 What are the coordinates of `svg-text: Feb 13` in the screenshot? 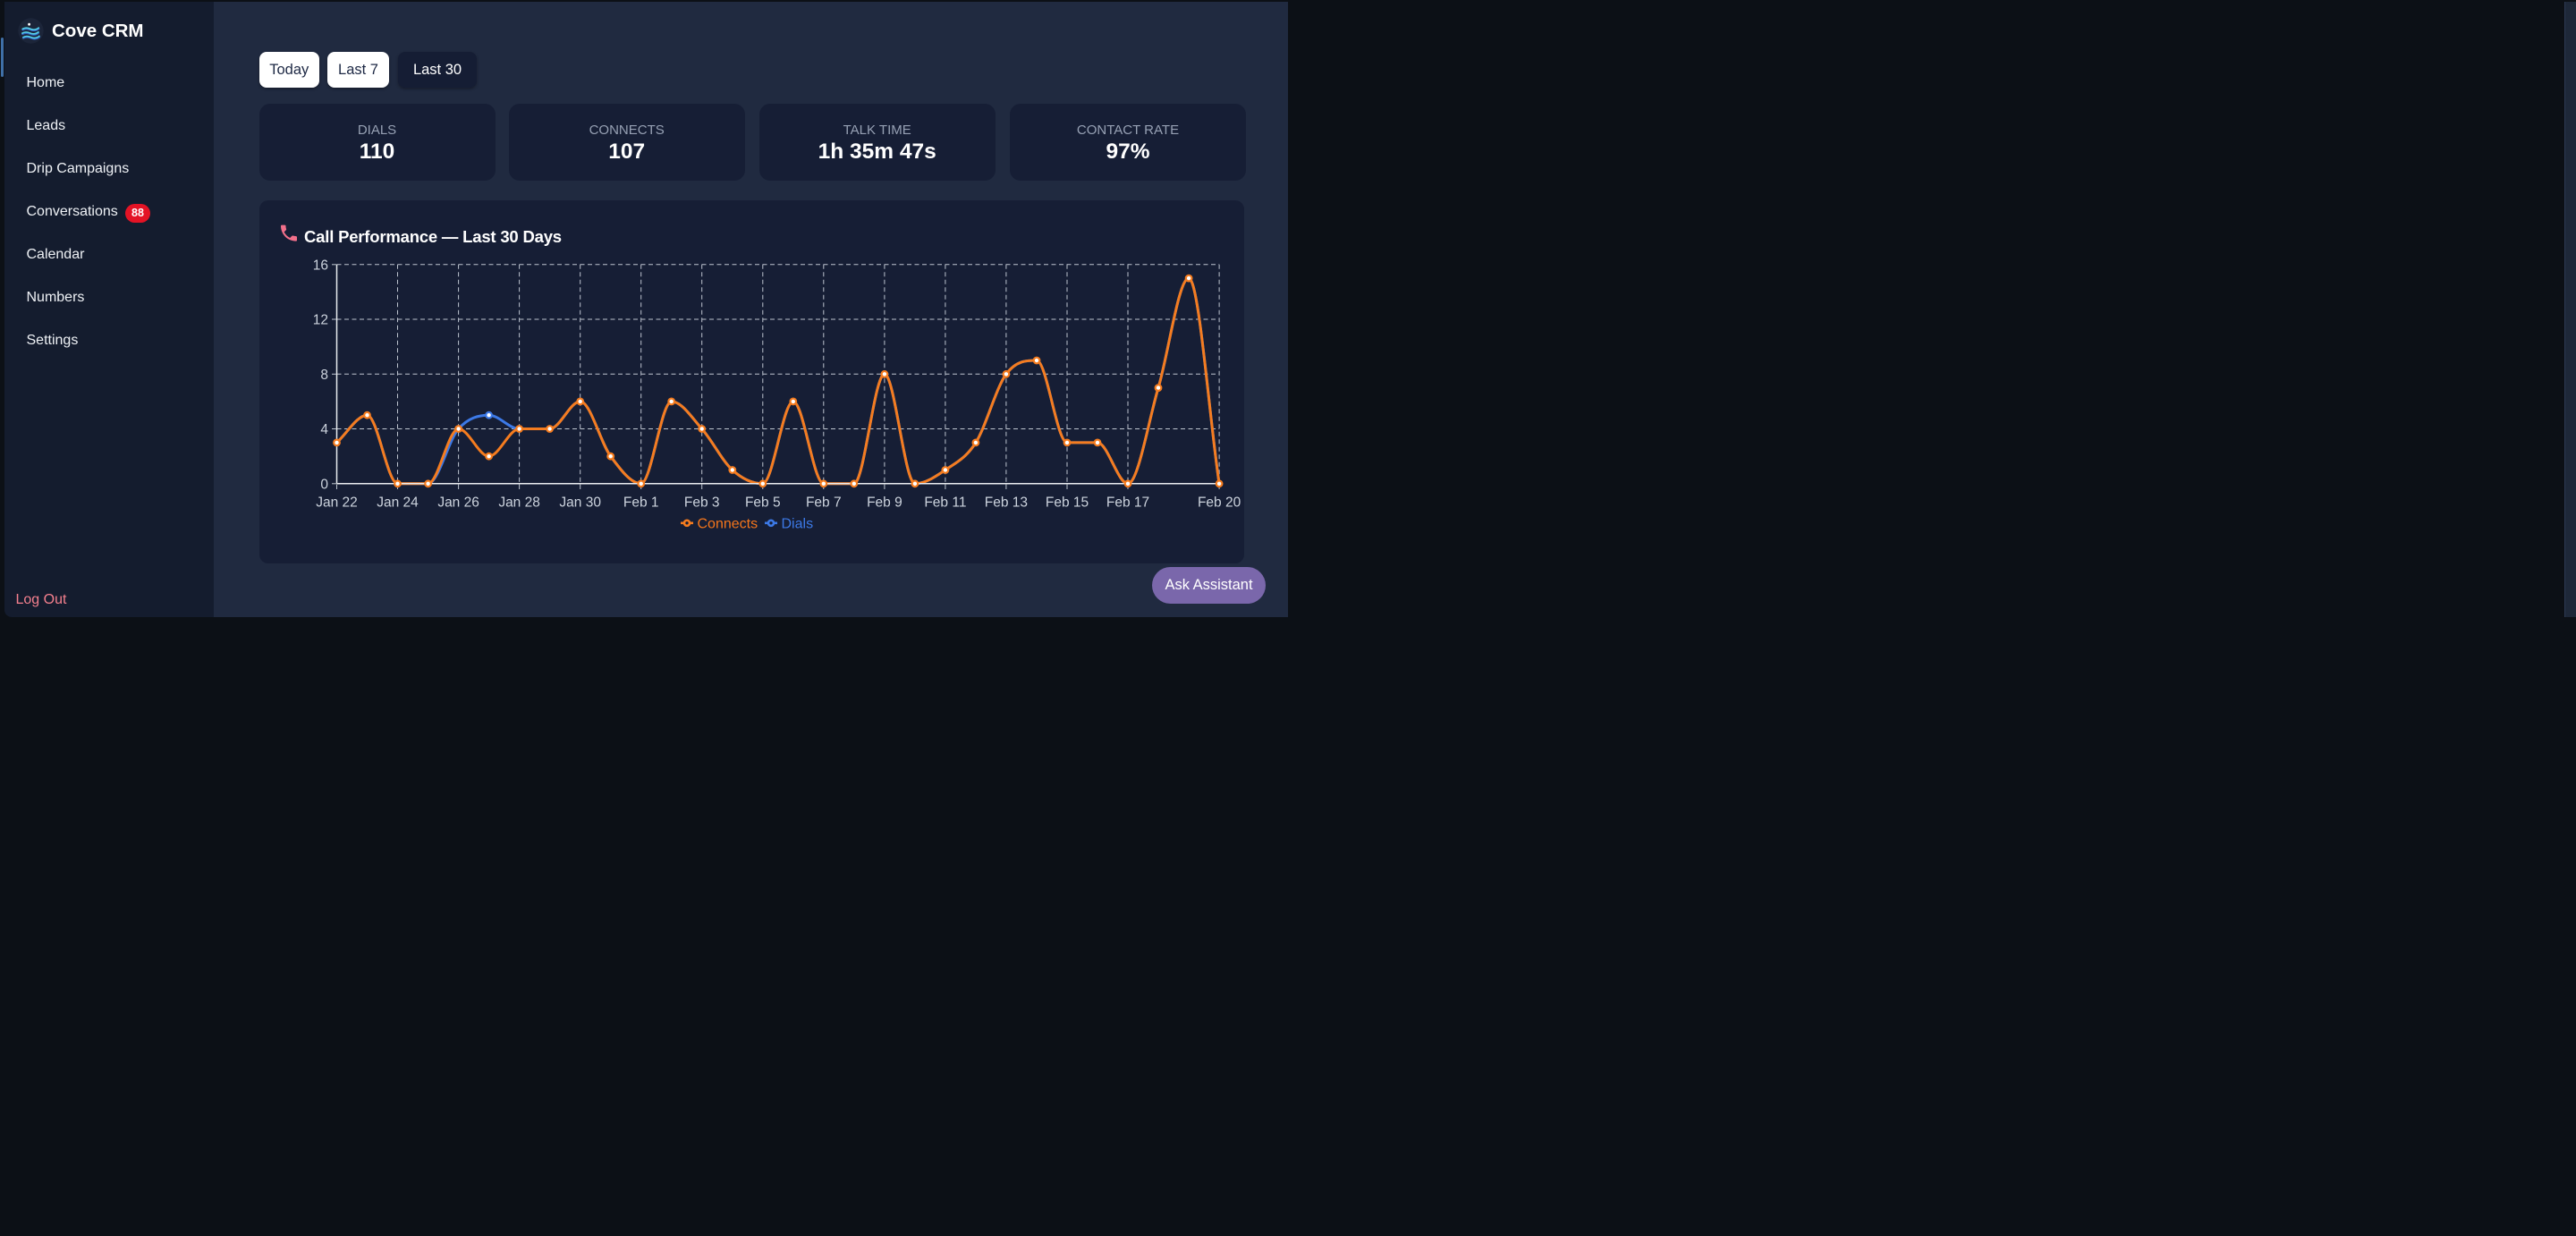 It's located at (1006, 503).